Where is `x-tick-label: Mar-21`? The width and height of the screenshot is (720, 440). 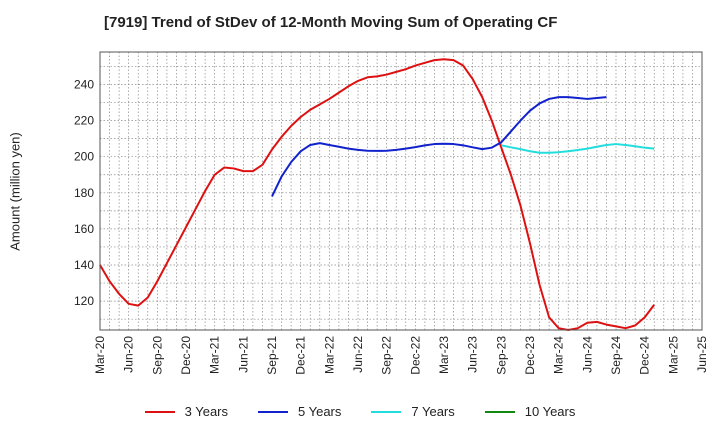
x-tick-label: Mar-21 is located at coordinates (215, 355).